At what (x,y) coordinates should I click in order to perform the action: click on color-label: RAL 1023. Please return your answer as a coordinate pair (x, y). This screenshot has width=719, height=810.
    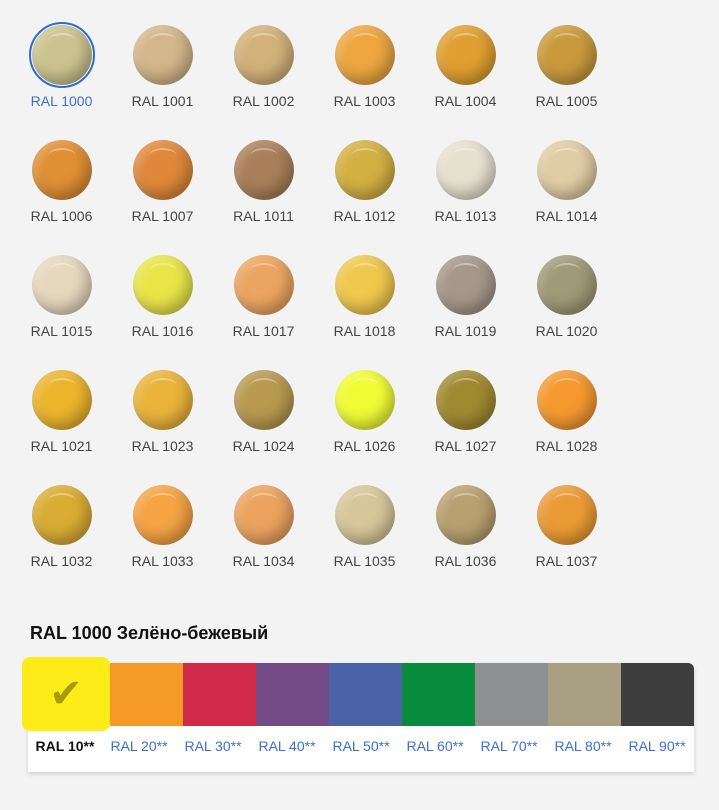
    Looking at the image, I should click on (162, 446).